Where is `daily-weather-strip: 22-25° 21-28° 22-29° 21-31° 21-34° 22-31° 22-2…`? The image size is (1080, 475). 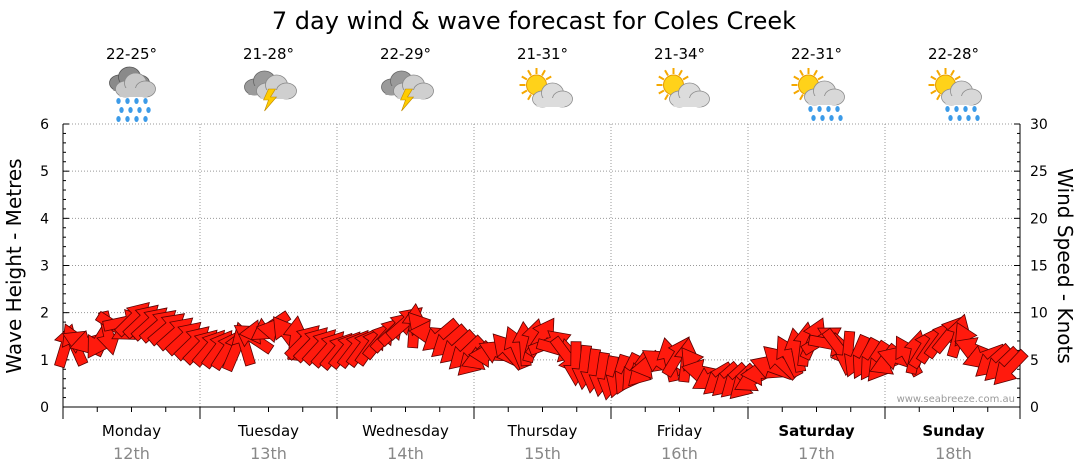 daily-weather-strip: 22-25° 21-28° 22-29° 21-31° 21-34° 22-31° 22-2… is located at coordinates (544, 83).